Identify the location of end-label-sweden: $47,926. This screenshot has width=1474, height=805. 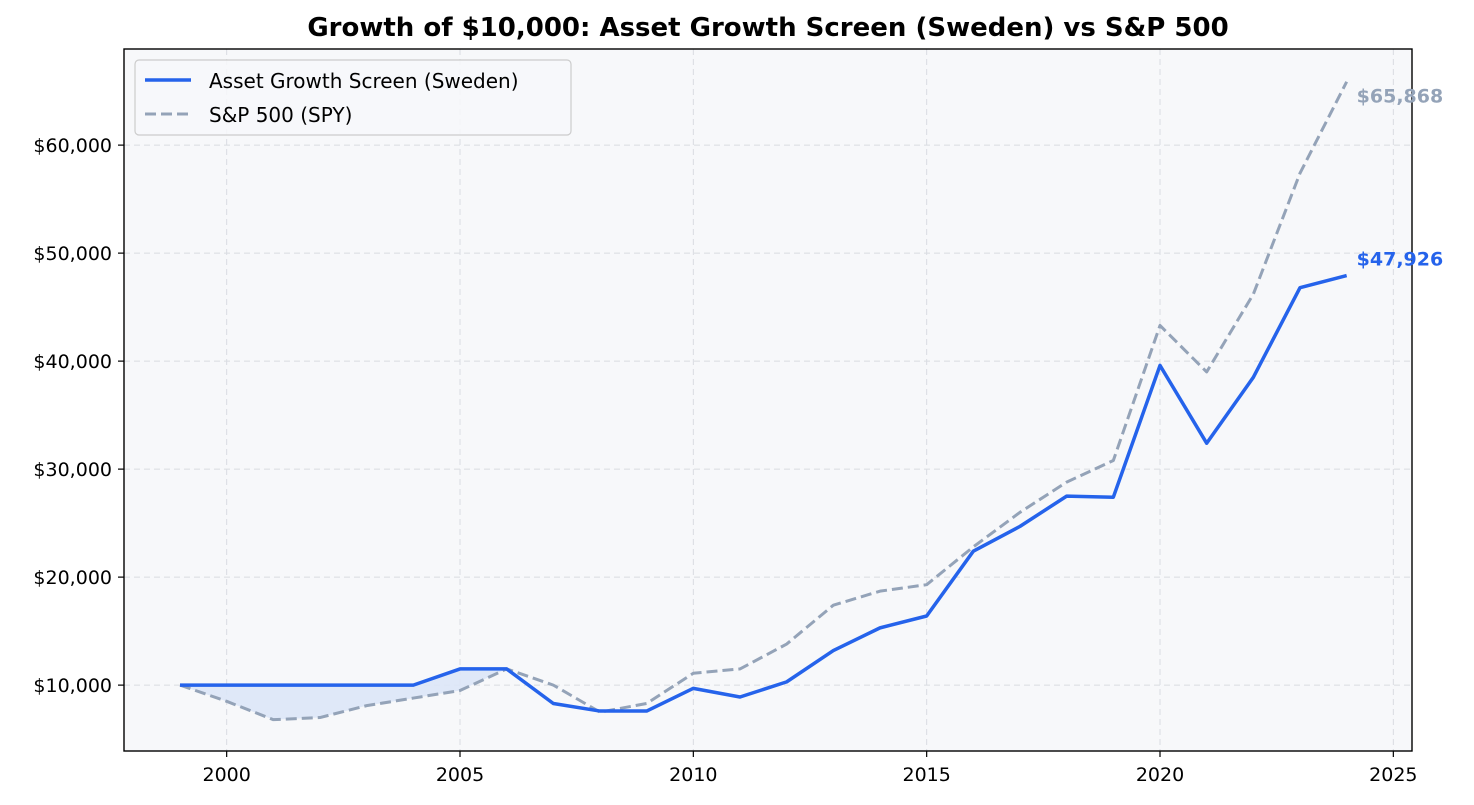
(1400, 260).